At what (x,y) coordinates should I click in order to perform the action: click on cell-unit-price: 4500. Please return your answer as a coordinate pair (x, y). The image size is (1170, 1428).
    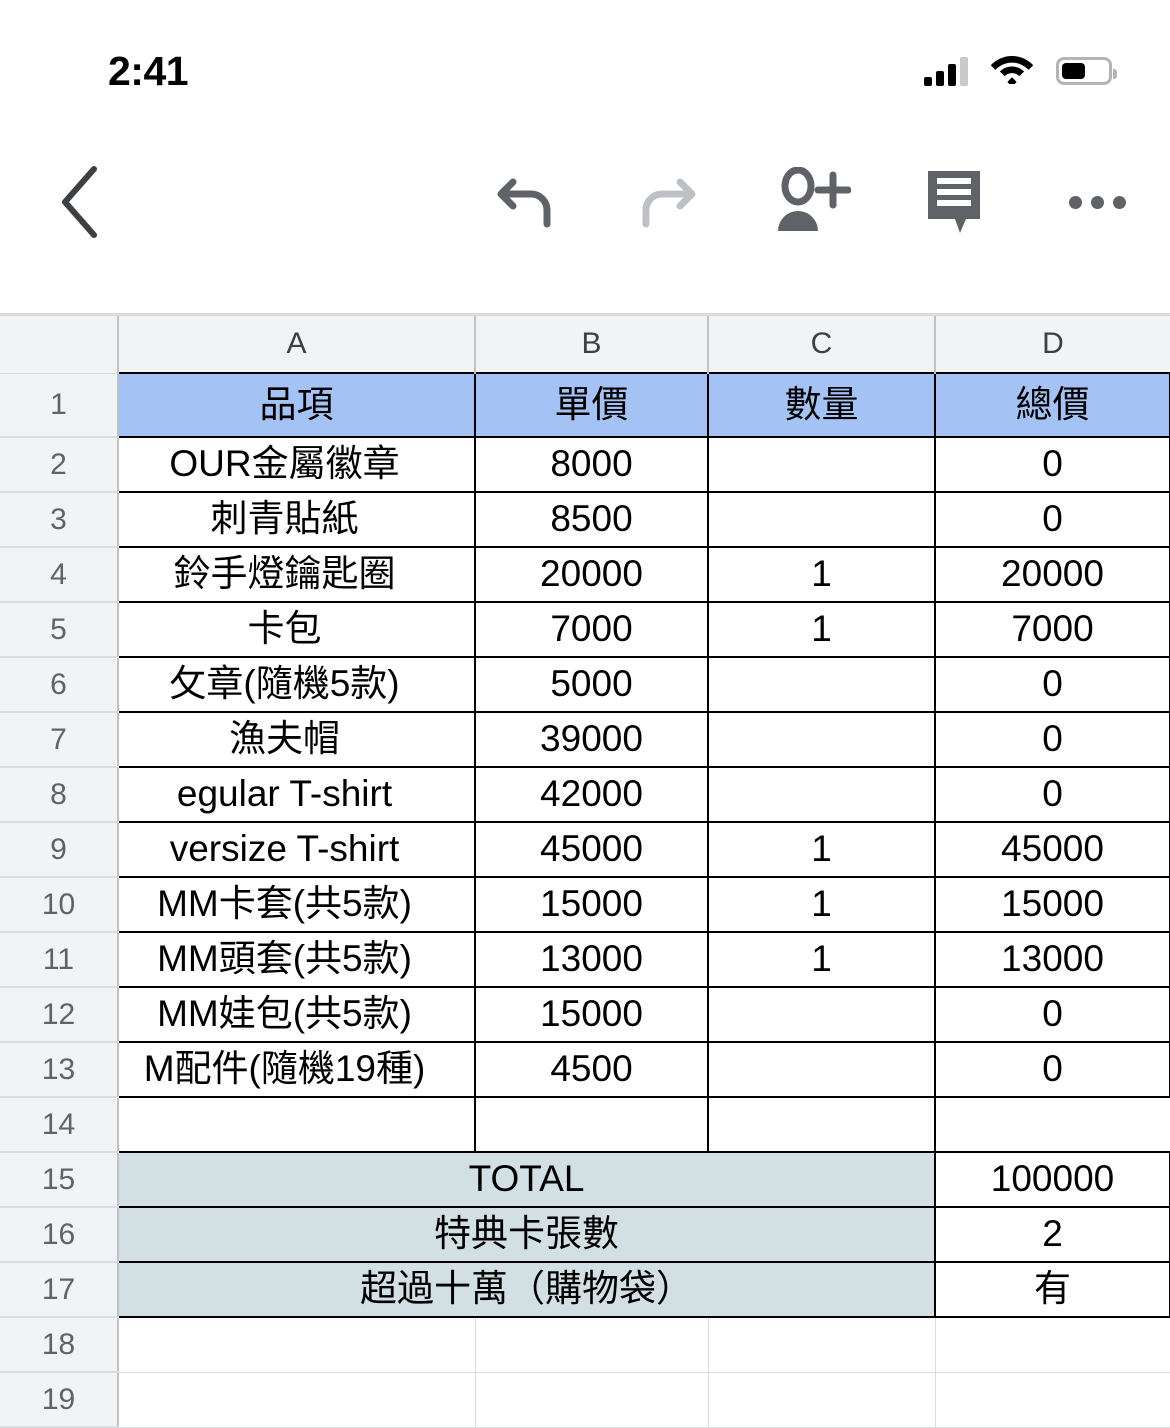
    Looking at the image, I should click on (591, 1069).